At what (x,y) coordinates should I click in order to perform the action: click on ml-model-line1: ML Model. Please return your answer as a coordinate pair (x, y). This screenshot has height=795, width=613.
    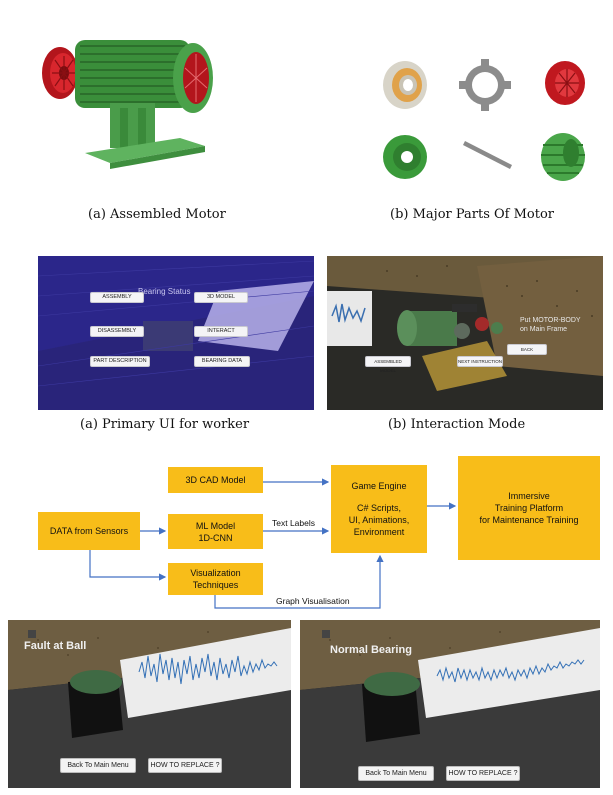
    Looking at the image, I should click on (215, 525).